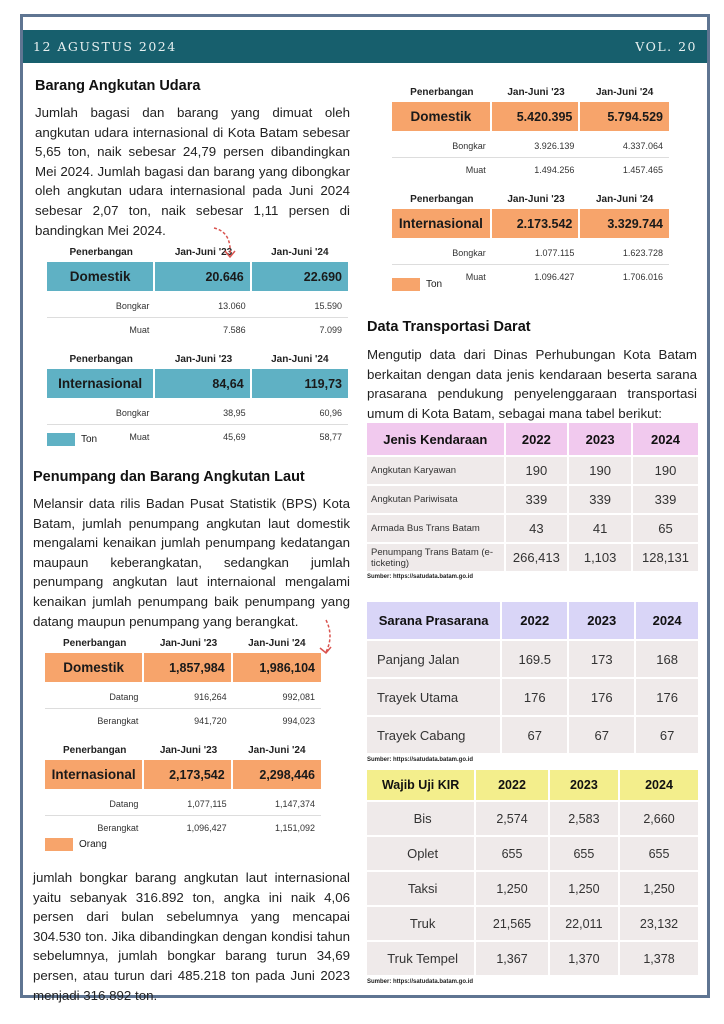 Image resolution: width=724 pixels, height=1024 pixels. Describe the element at coordinates (642, 252) in the screenshot. I see `row-value: 1.623.728` at that location.